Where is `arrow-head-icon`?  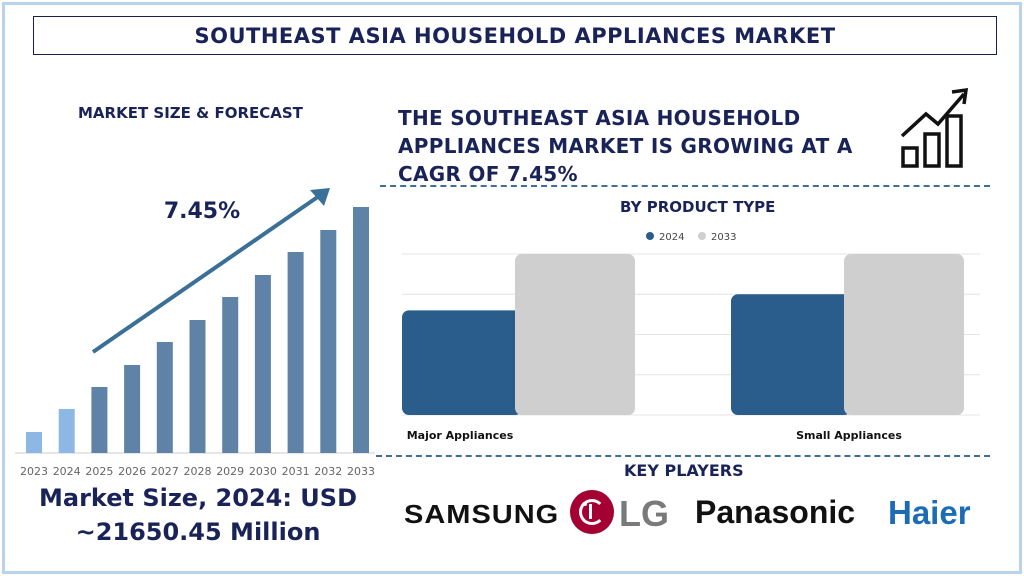 arrow-head-icon is located at coordinates (320, 197).